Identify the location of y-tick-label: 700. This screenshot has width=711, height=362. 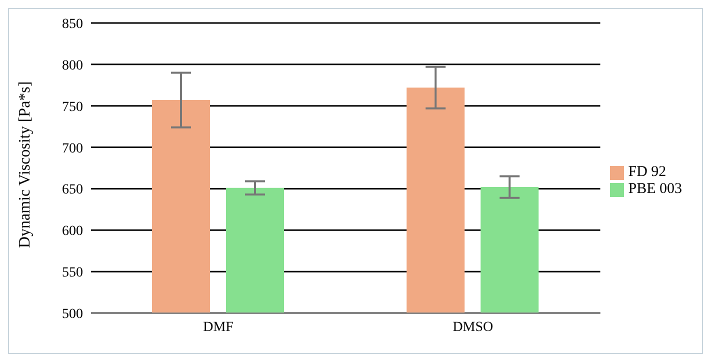
(72, 148).